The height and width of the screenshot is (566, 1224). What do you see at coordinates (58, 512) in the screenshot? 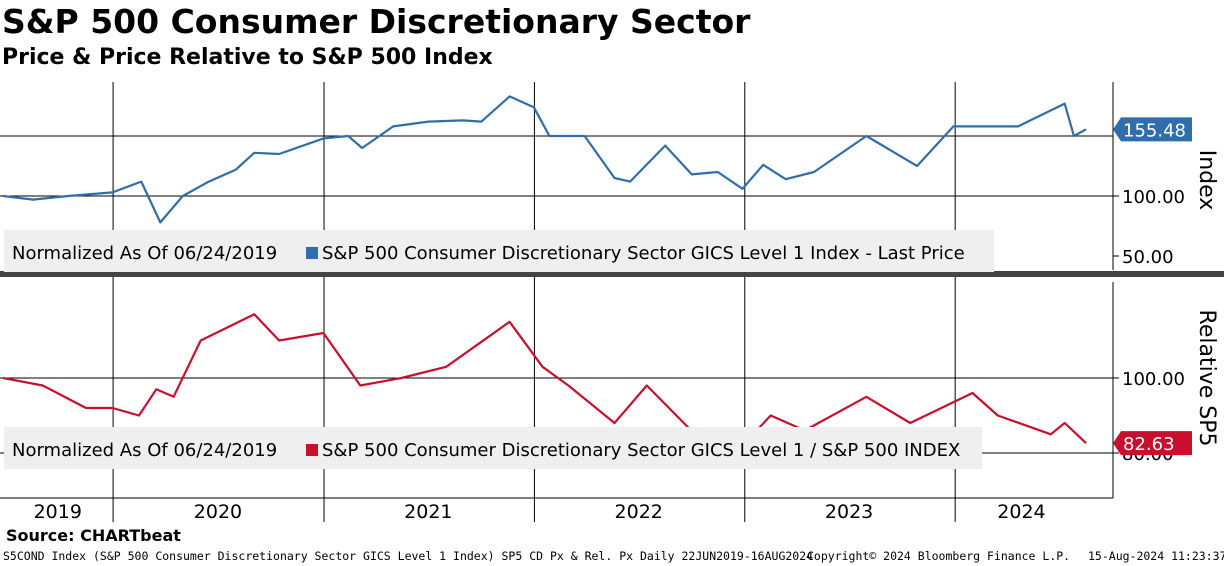
I see `x-tick-label: 2019` at bounding box center [58, 512].